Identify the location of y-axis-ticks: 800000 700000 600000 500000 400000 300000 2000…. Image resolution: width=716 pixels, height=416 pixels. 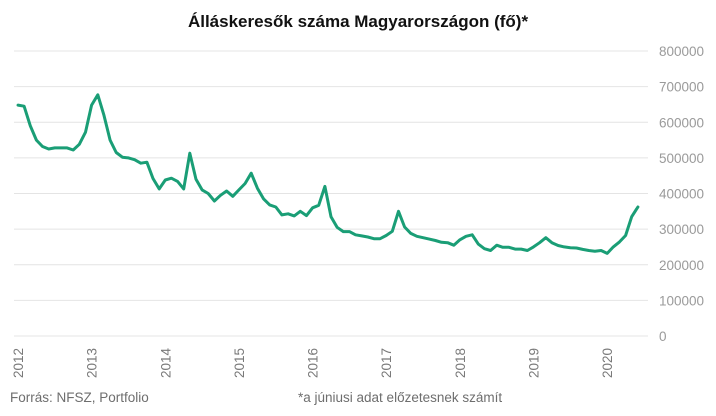
(681, 194).